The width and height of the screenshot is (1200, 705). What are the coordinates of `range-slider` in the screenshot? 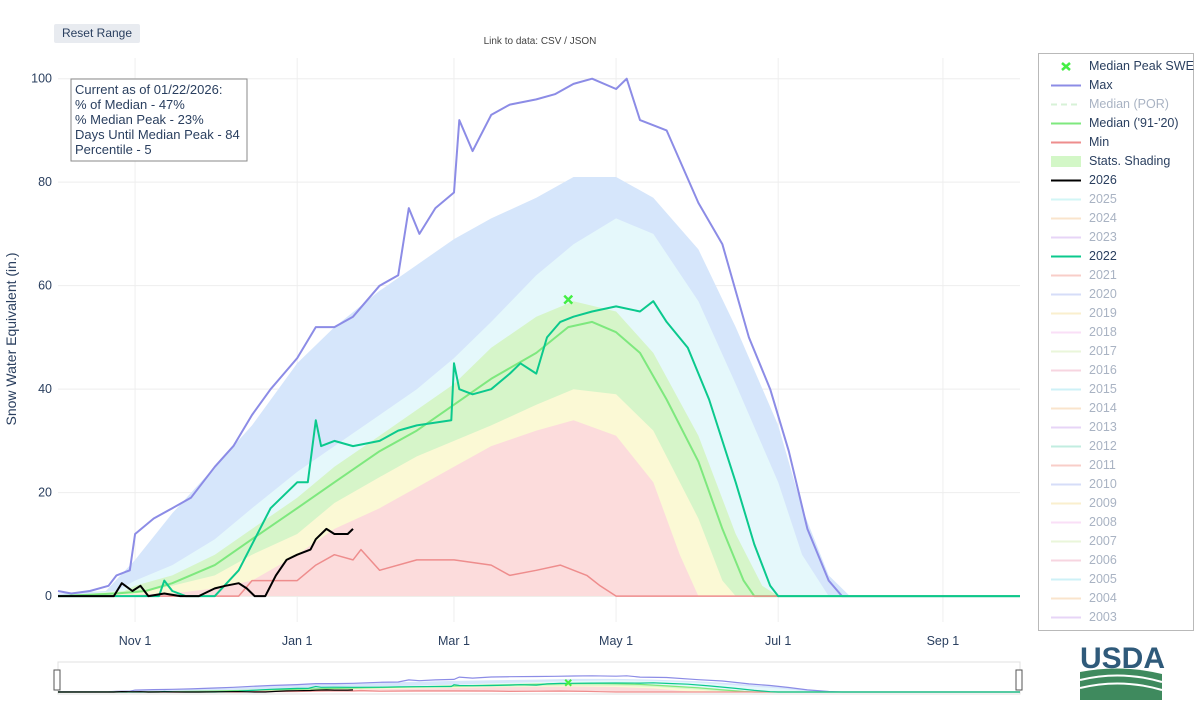 It's located at (538, 678).